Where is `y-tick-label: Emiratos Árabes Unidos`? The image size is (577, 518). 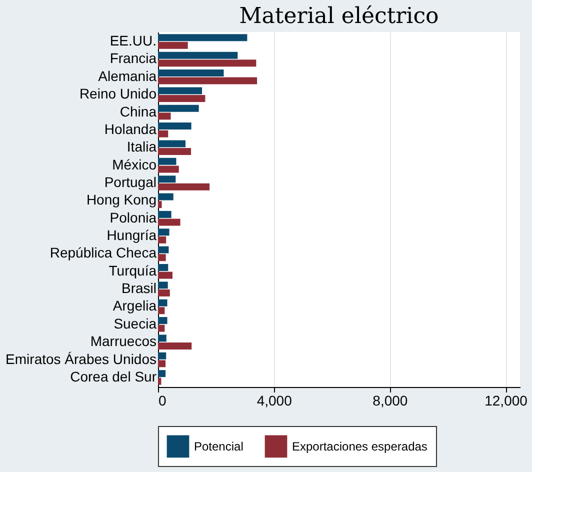
y-tick-label: Emiratos Árabes Unidos is located at coordinates (81, 358).